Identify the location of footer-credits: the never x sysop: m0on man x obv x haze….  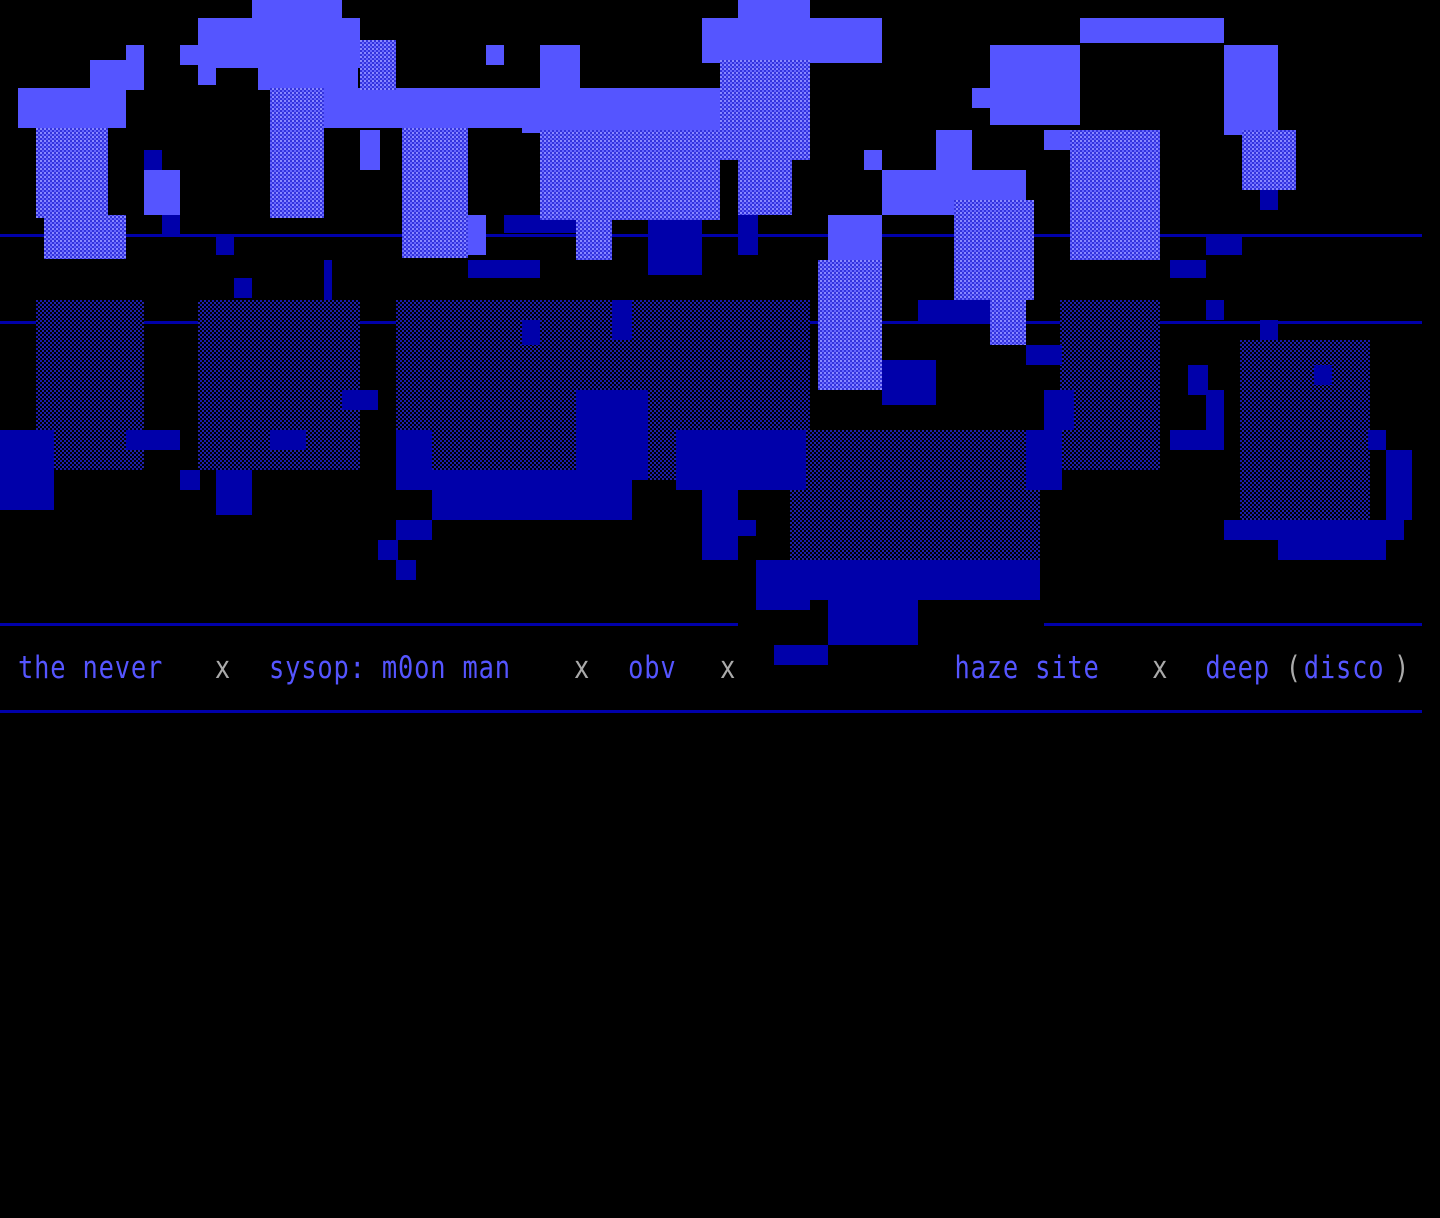
(704, 668).